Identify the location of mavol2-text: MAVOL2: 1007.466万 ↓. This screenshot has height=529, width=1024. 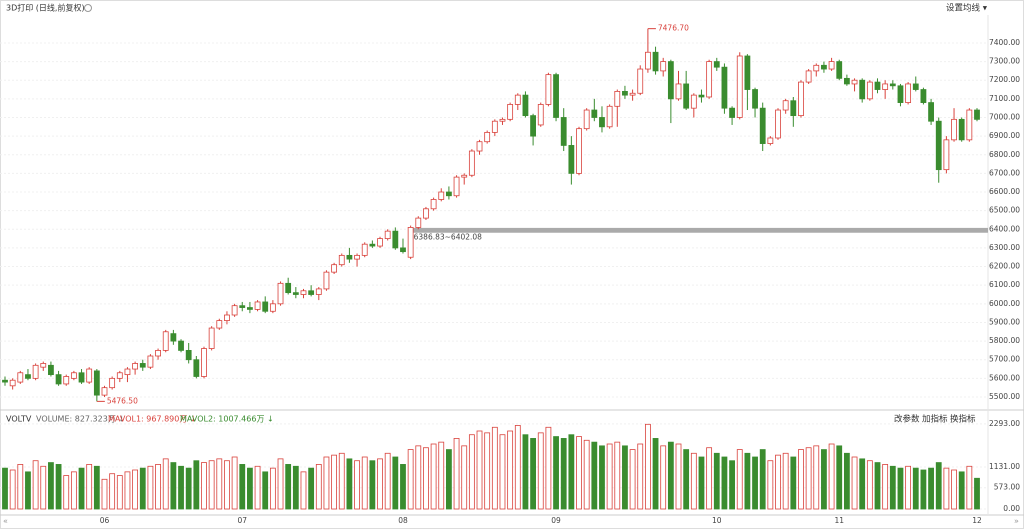
(227, 419).